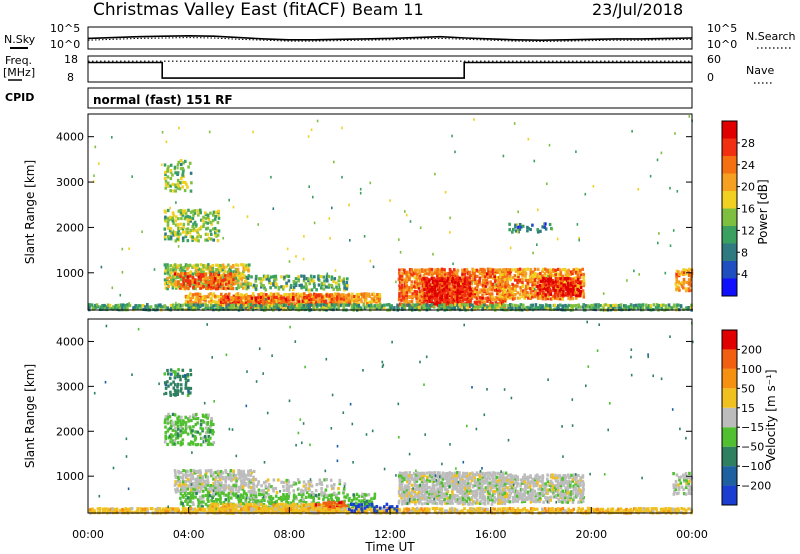  Describe the element at coordinates (388, 9) in the screenshot. I see `beam-label: Beam 11` at that location.